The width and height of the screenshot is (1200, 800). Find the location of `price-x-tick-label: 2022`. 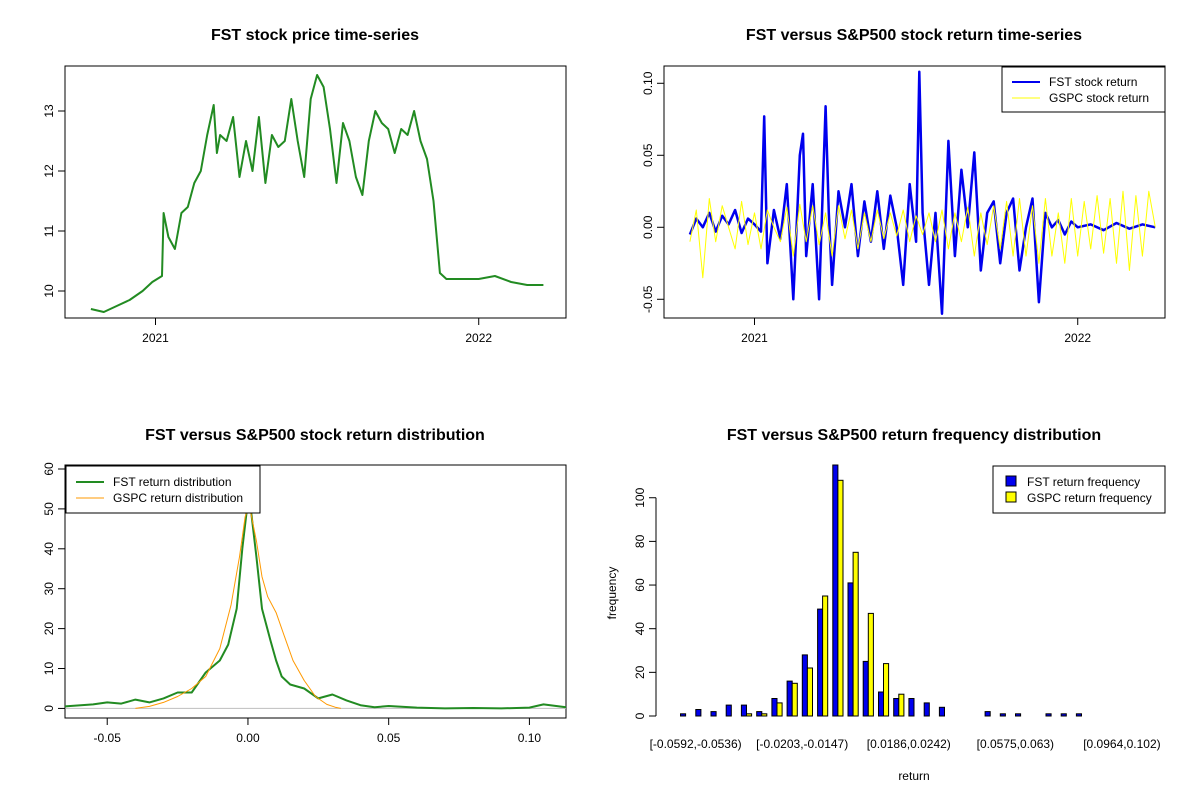

price-x-tick-label: 2022 is located at coordinates (478, 338).